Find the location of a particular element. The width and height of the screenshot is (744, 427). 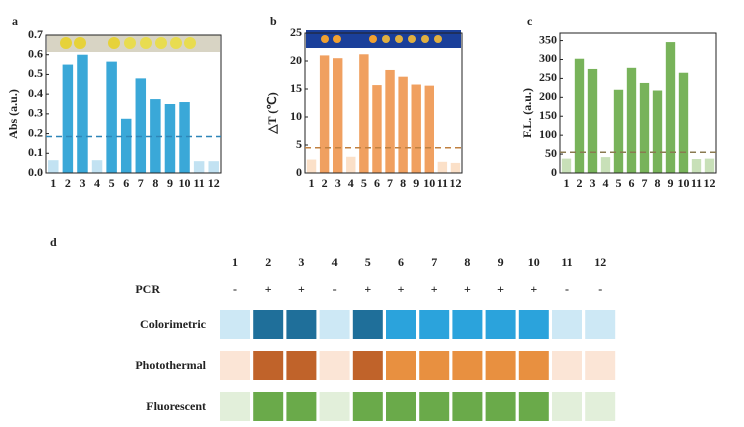

column-label: 3 is located at coordinates (301, 262).